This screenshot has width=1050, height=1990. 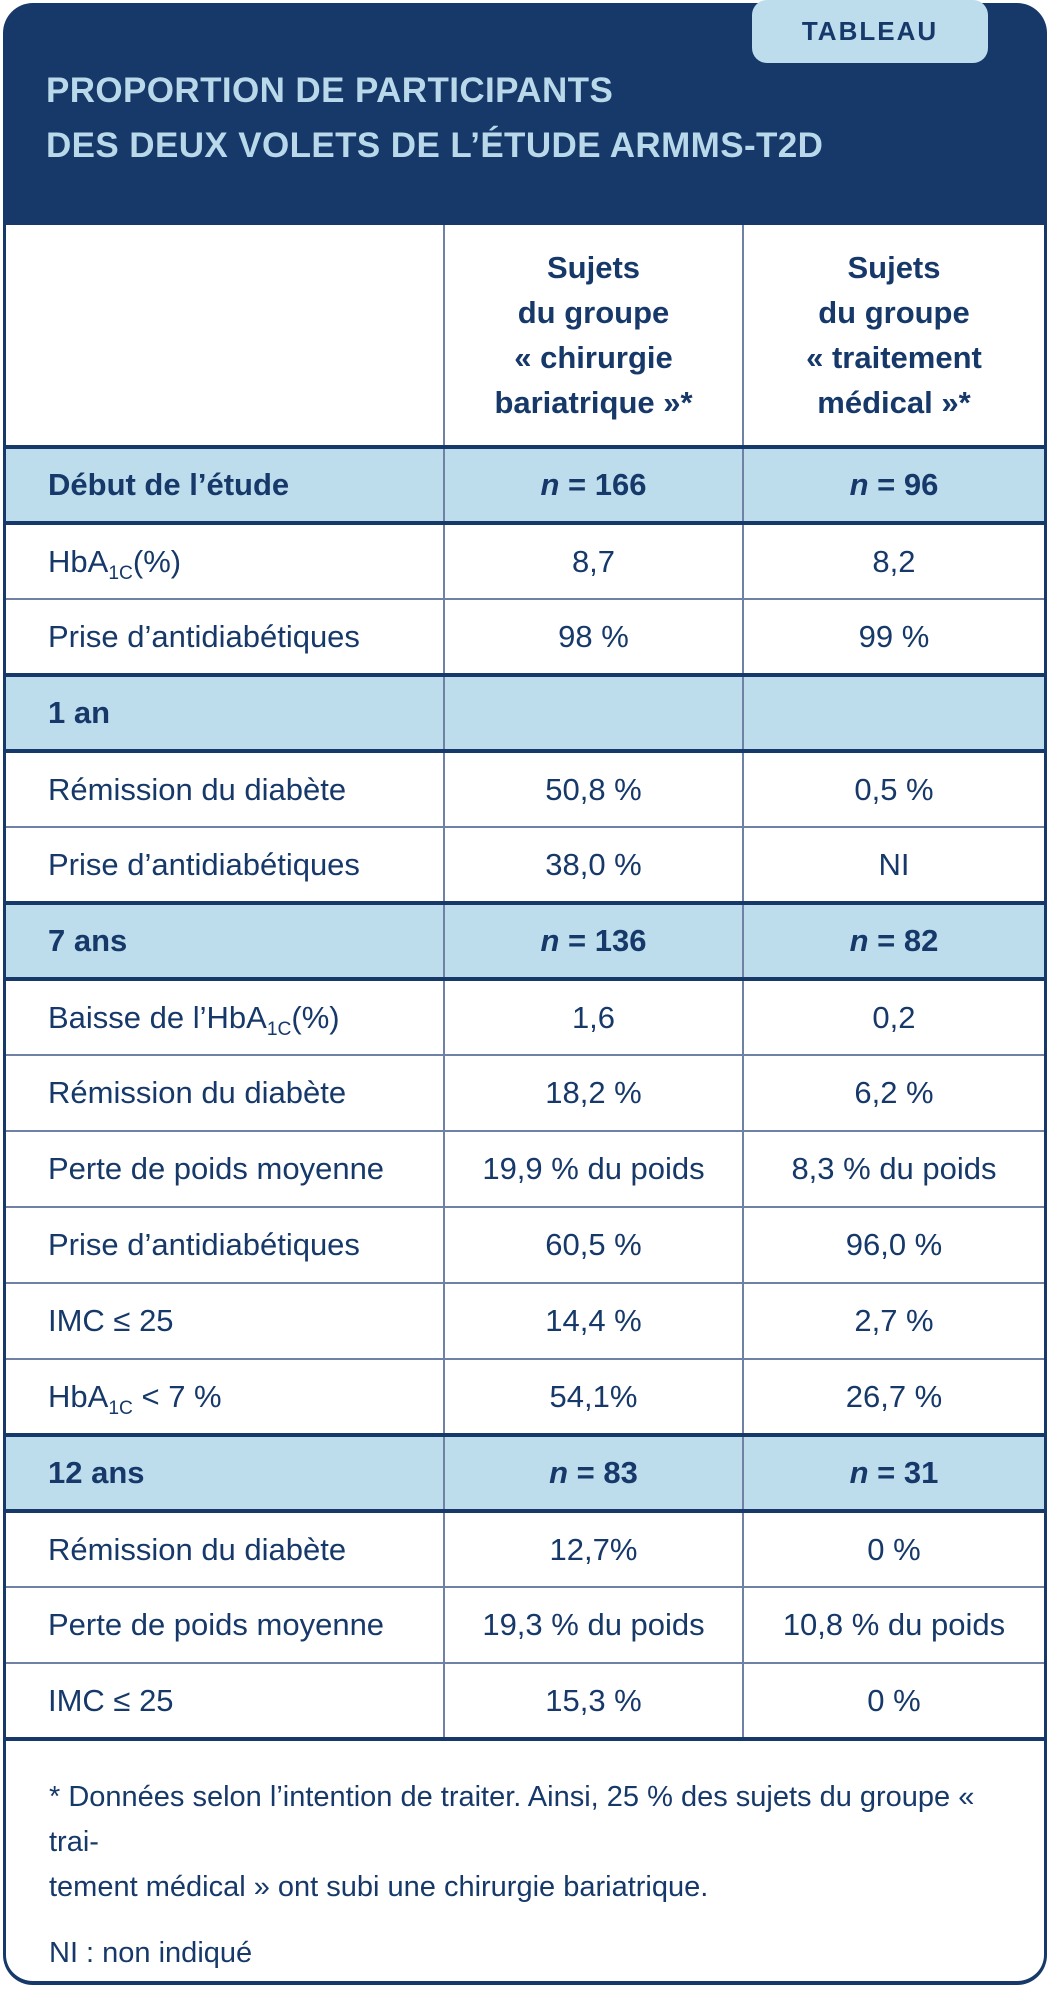 What do you see at coordinates (892, 1092) in the screenshot?
I see `value-medical-group: 6,2 %` at bounding box center [892, 1092].